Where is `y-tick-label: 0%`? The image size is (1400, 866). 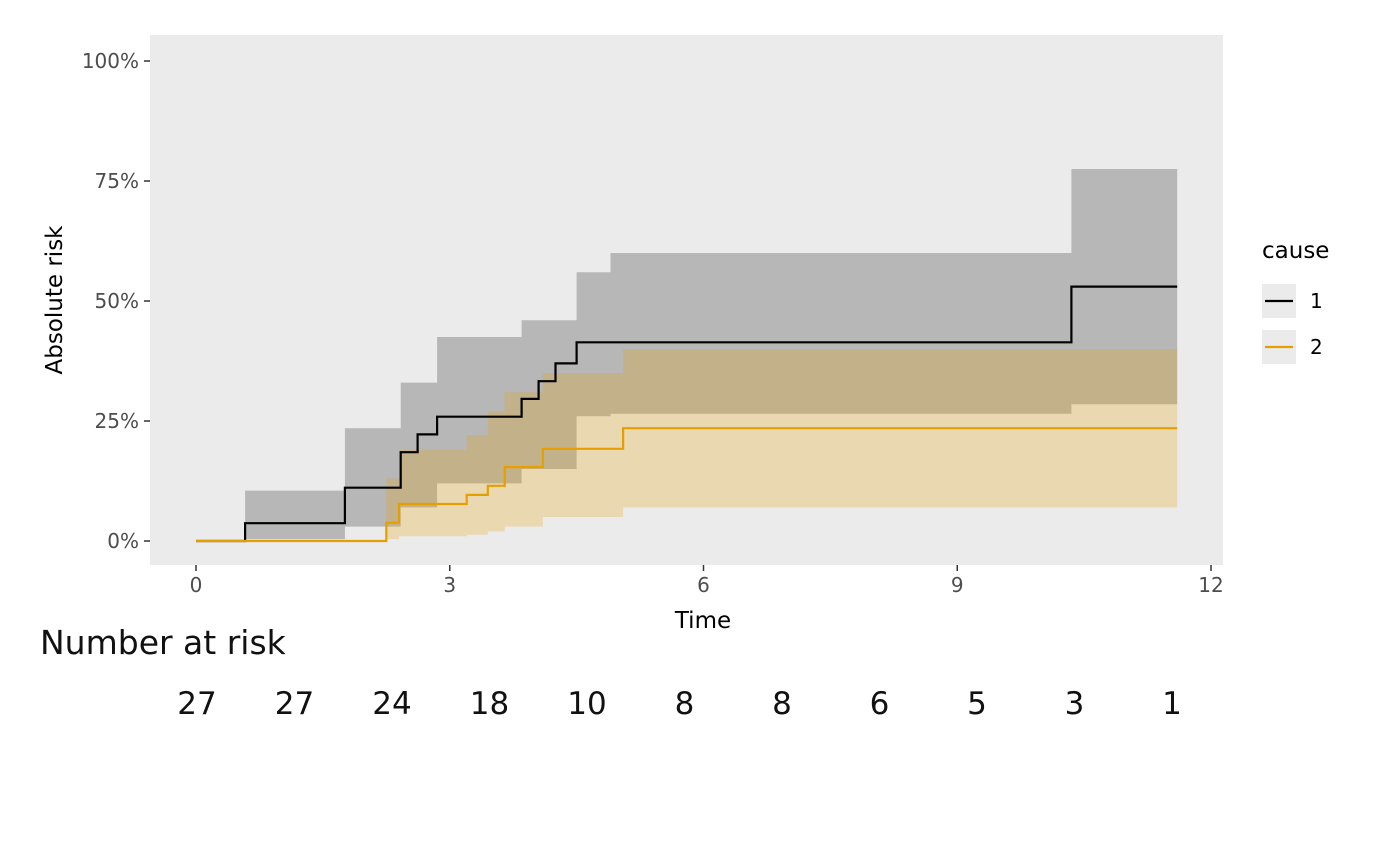 y-tick-label: 0% is located at coordinates (123, 541).